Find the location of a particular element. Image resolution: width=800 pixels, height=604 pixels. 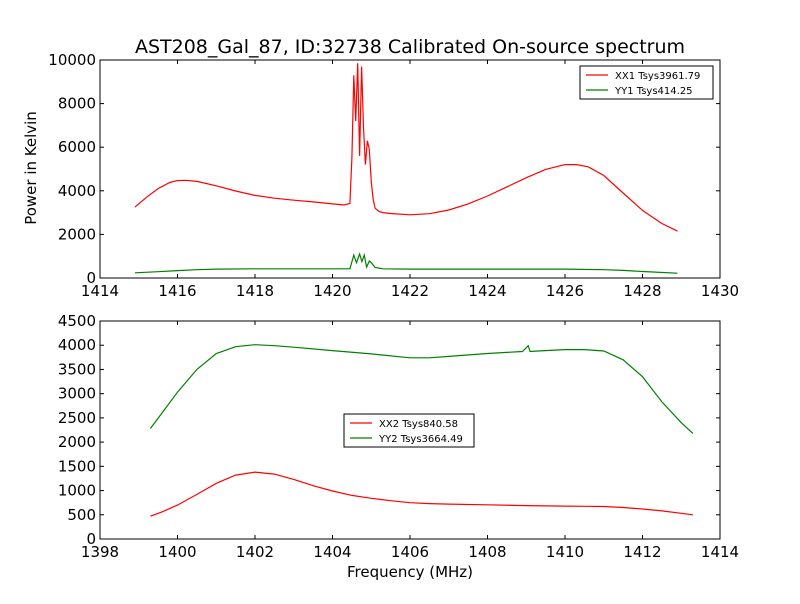

y-tick-label-1-5: 10000 is located at coordinates (72, 60).